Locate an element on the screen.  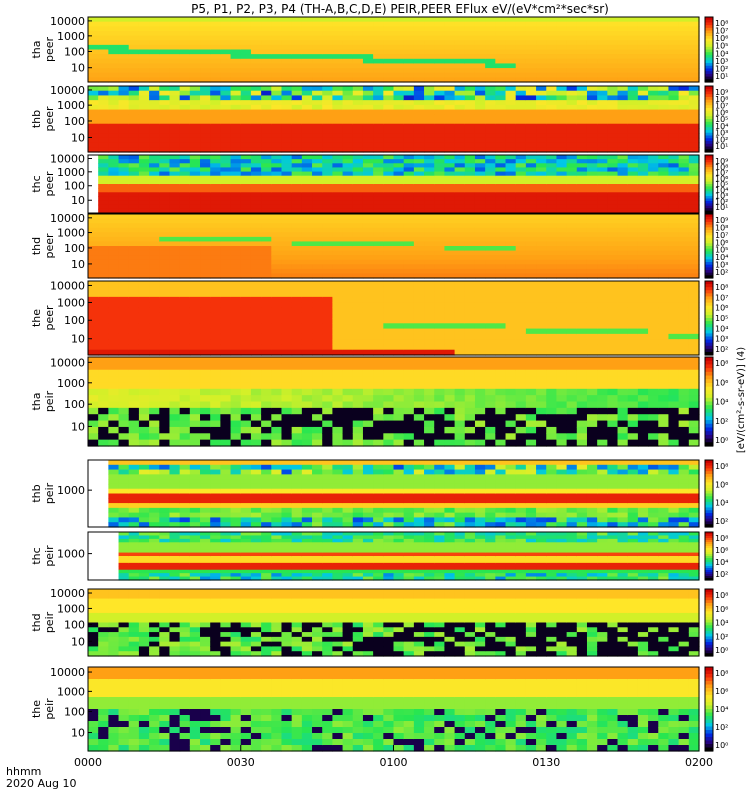
panel-frame is located at coordinates (393, 119).